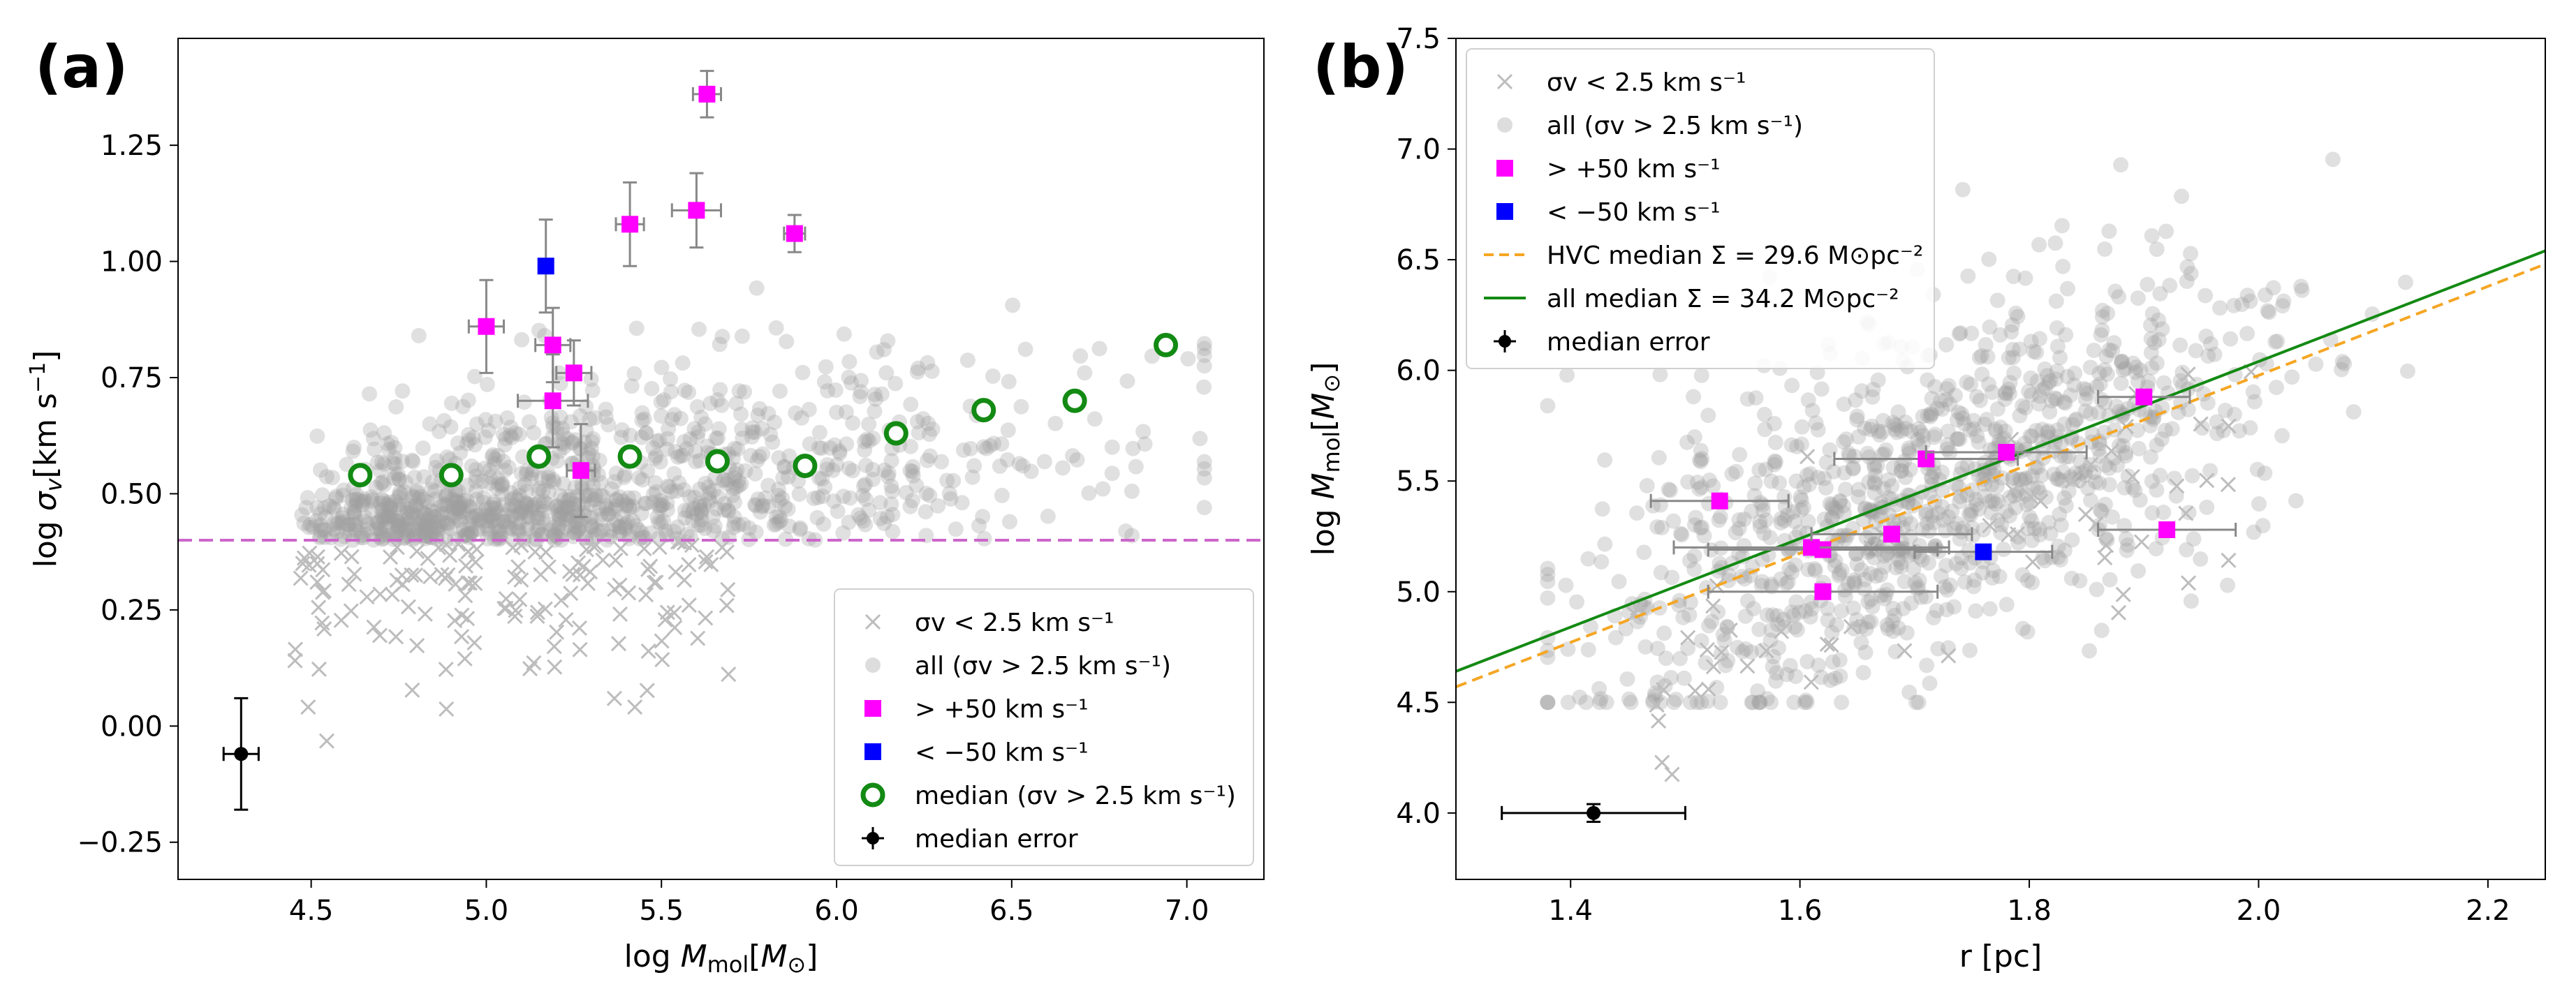 The height and width of the screenshot is (982, 2576). I want to click on y-tick-label: 5.5, so click(1418, 482).